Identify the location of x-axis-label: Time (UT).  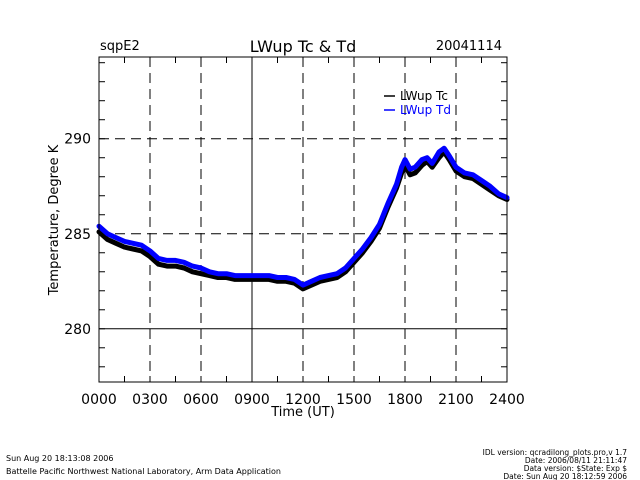
(302, 412).